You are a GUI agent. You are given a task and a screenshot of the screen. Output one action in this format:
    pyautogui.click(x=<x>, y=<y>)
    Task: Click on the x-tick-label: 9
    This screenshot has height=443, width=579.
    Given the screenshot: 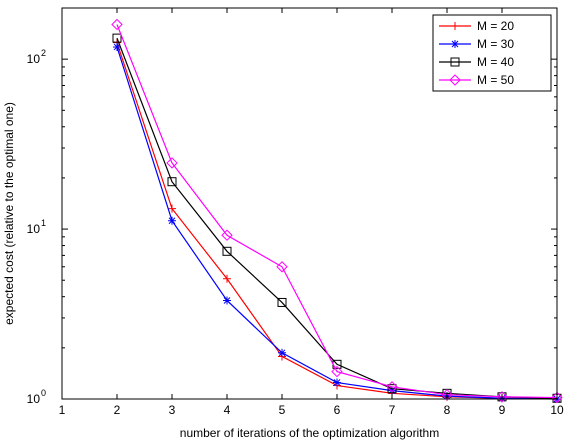 What is the action you would take?
    pyautogui.click(x=502, y=410)
    